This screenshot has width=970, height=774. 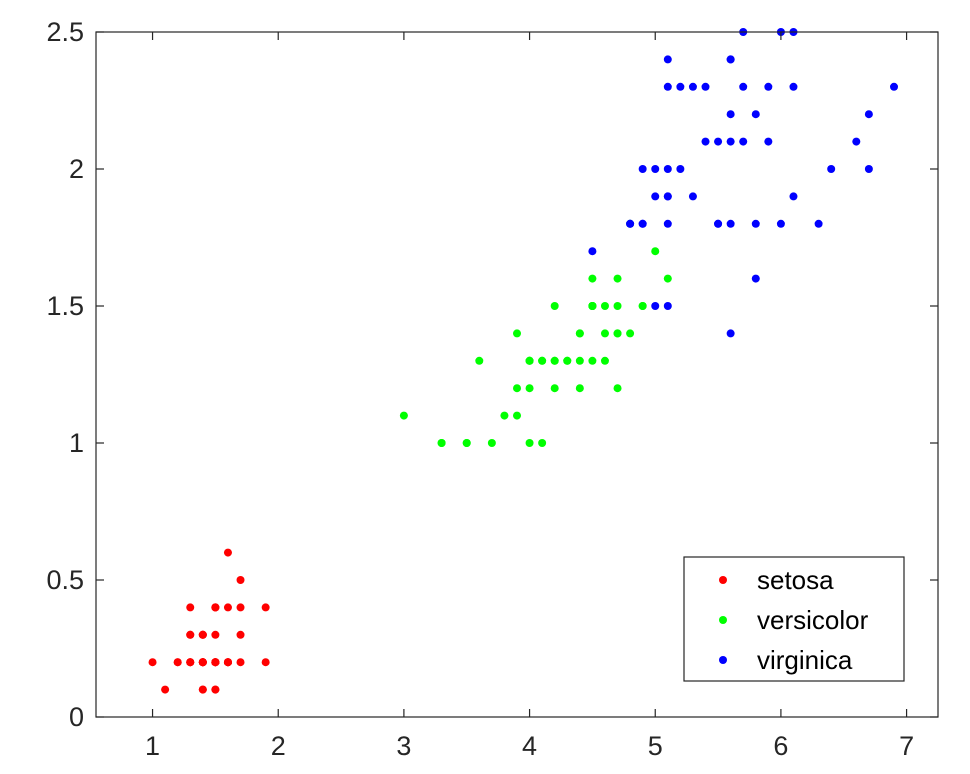 I want to click on series-virginica, so click(x=743, y=183).